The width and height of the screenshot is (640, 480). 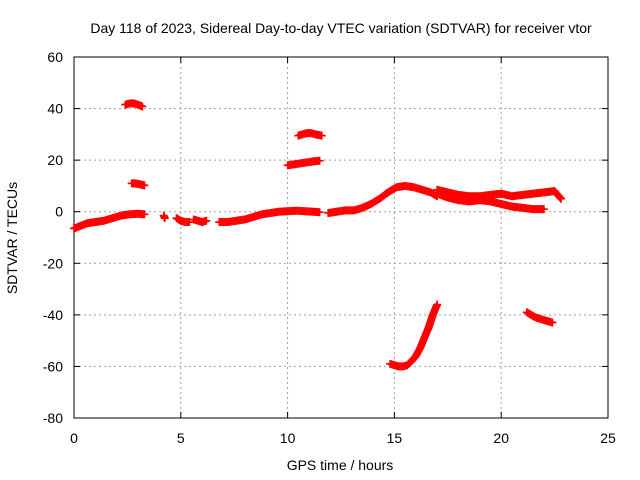 What do you see at coordinates (200, 221) in the screenshot?
I see `series-fragment-c` at bounding box center [200, 221].